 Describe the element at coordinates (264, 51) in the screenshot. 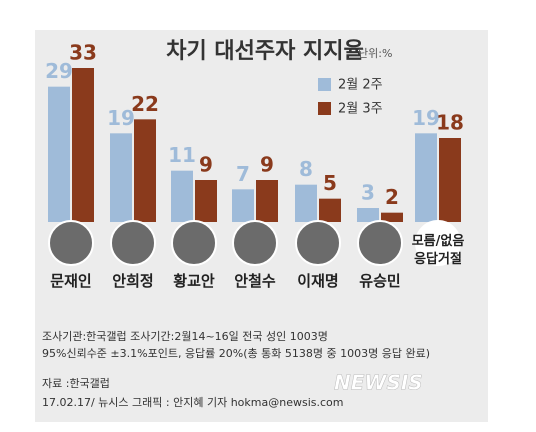

I see `chart-title: 차기 대선주자 지지율` at that location.